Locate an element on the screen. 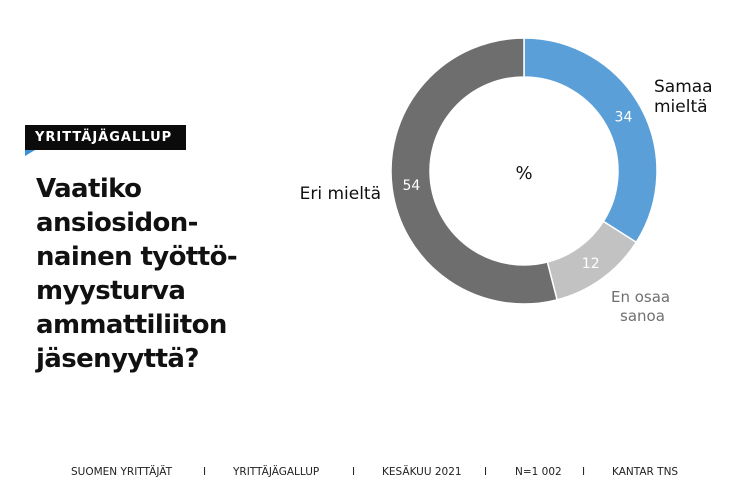 Image resolution: width=750 pixels, height=499 pixels. question-line: Vaatiko is located at coordinates (89, 189).